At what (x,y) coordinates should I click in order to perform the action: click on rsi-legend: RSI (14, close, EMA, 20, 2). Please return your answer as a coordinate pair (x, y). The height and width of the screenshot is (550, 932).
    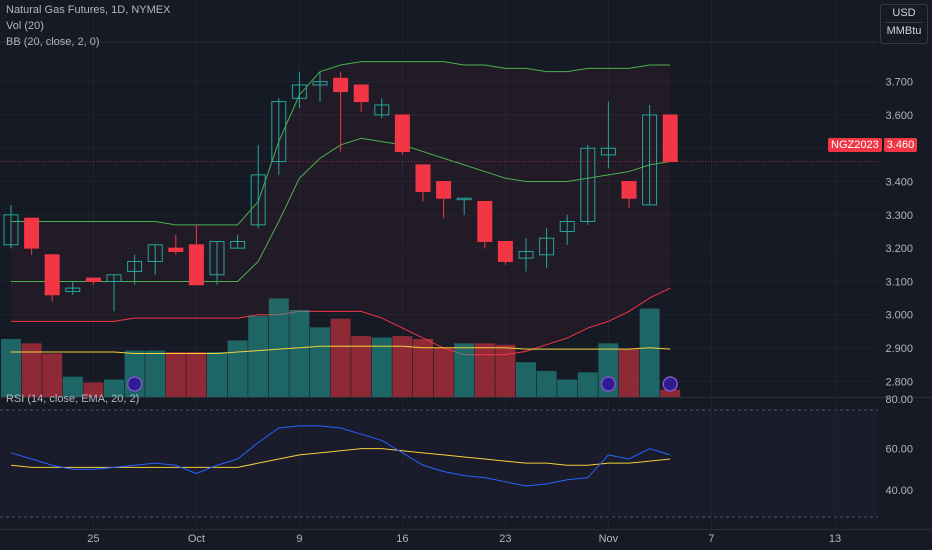
    Looking at the image, I should click on (73, 399).